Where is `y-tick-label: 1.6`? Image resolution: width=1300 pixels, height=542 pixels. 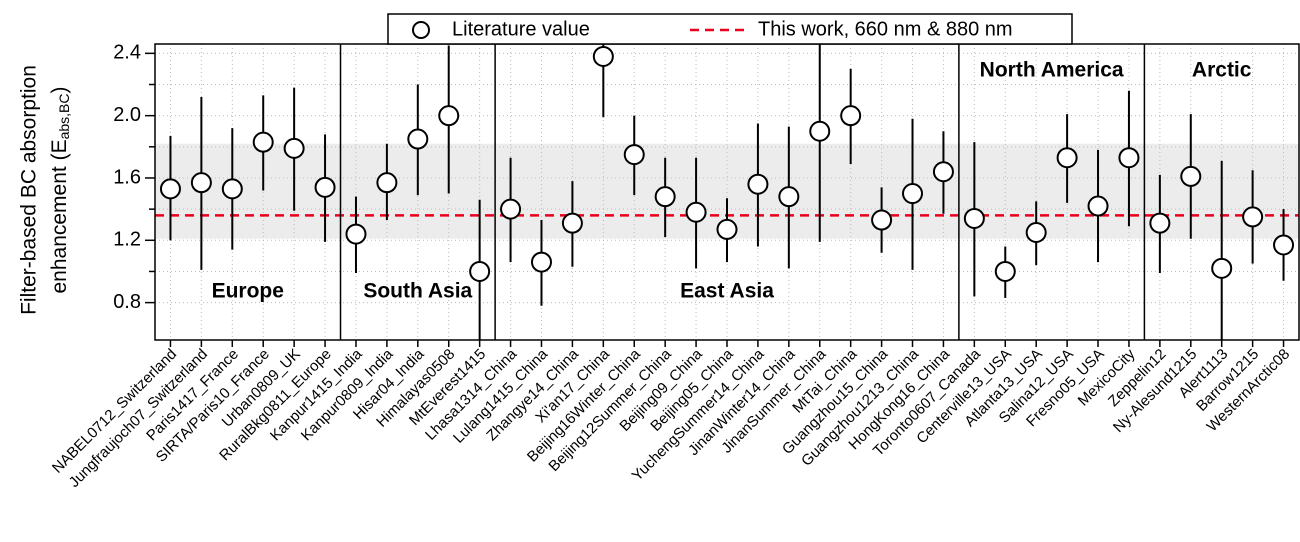
y-tick-label: 1.6 is located at coordinates (127, 177).